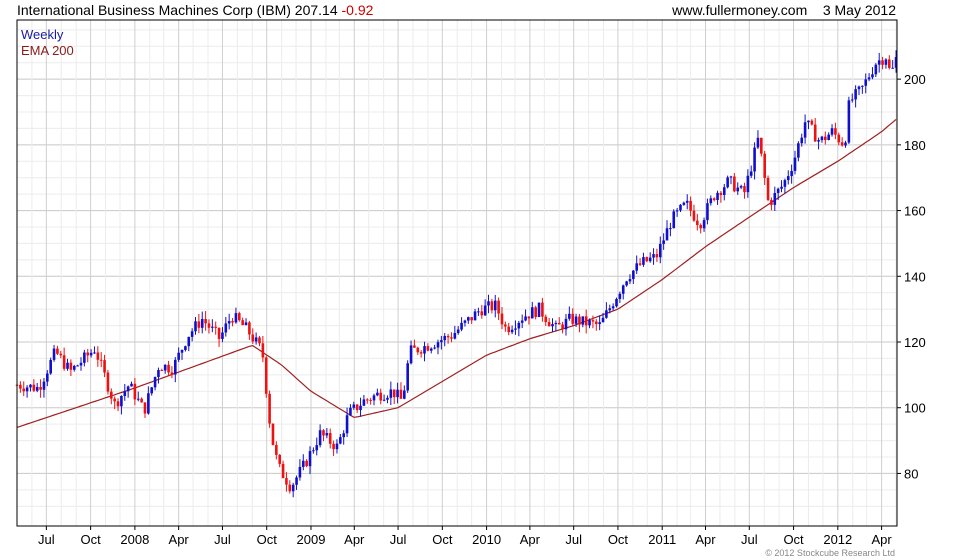  Describe the element at coordinates (915, 79) in the screenshot. I see `y-tick-label: 200` at that location.